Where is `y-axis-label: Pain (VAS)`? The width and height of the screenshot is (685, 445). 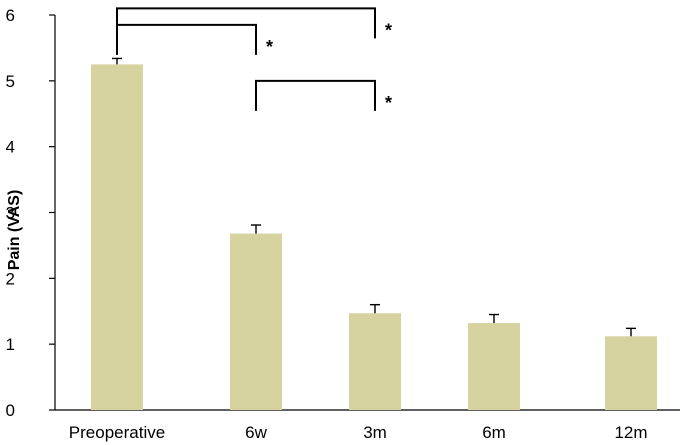 y-axis-label: Pain (VAS) is located at coordinates (14, 230).